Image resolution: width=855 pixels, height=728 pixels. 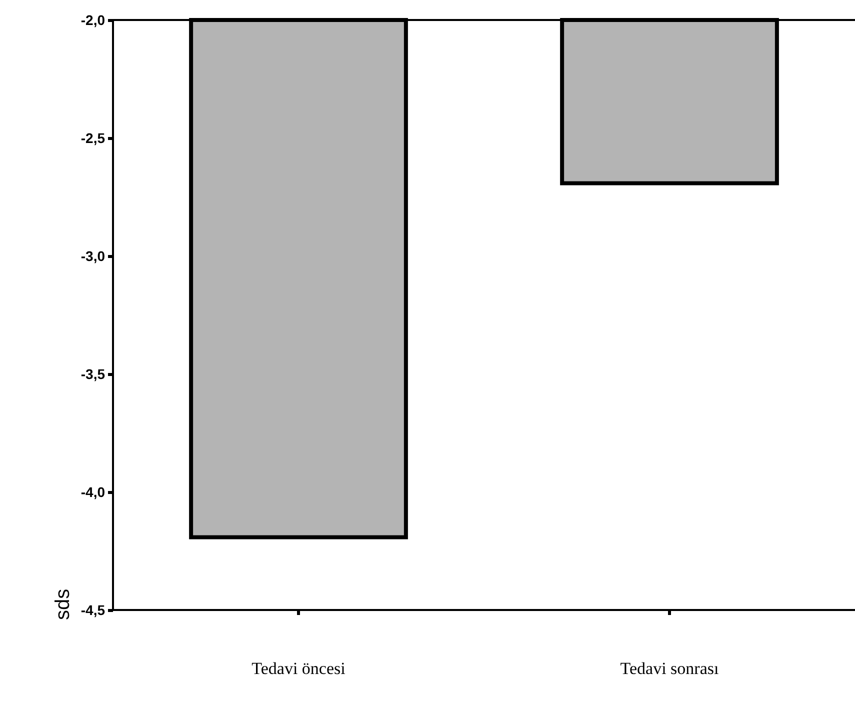 I want to click on y-tick-label: -4,5, so click(x=93, y=610).